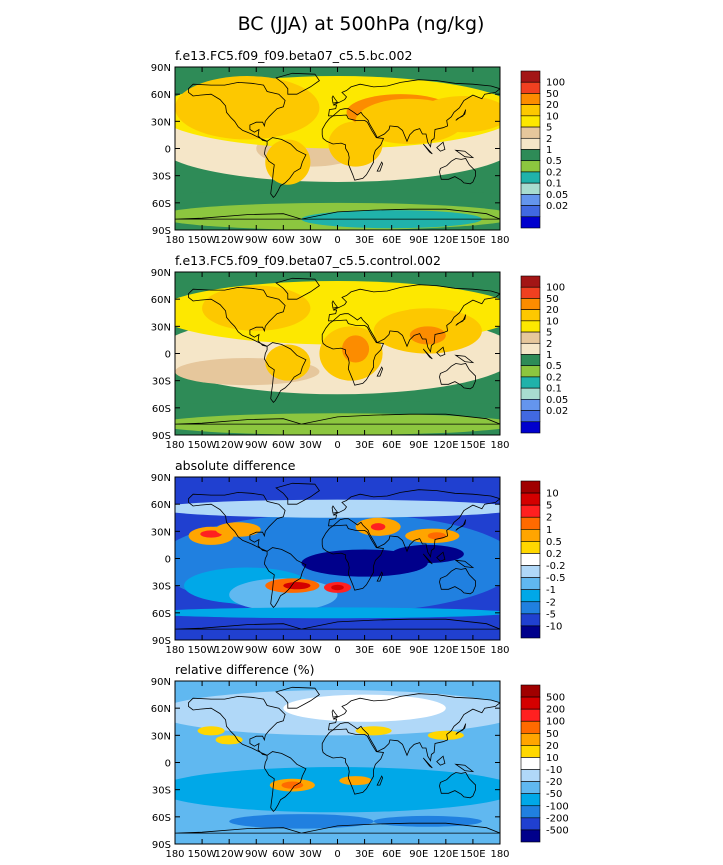 The width and height of the screenshot is (723, 865). I want to click on y-tick-label: 60N, so click(161, 709).